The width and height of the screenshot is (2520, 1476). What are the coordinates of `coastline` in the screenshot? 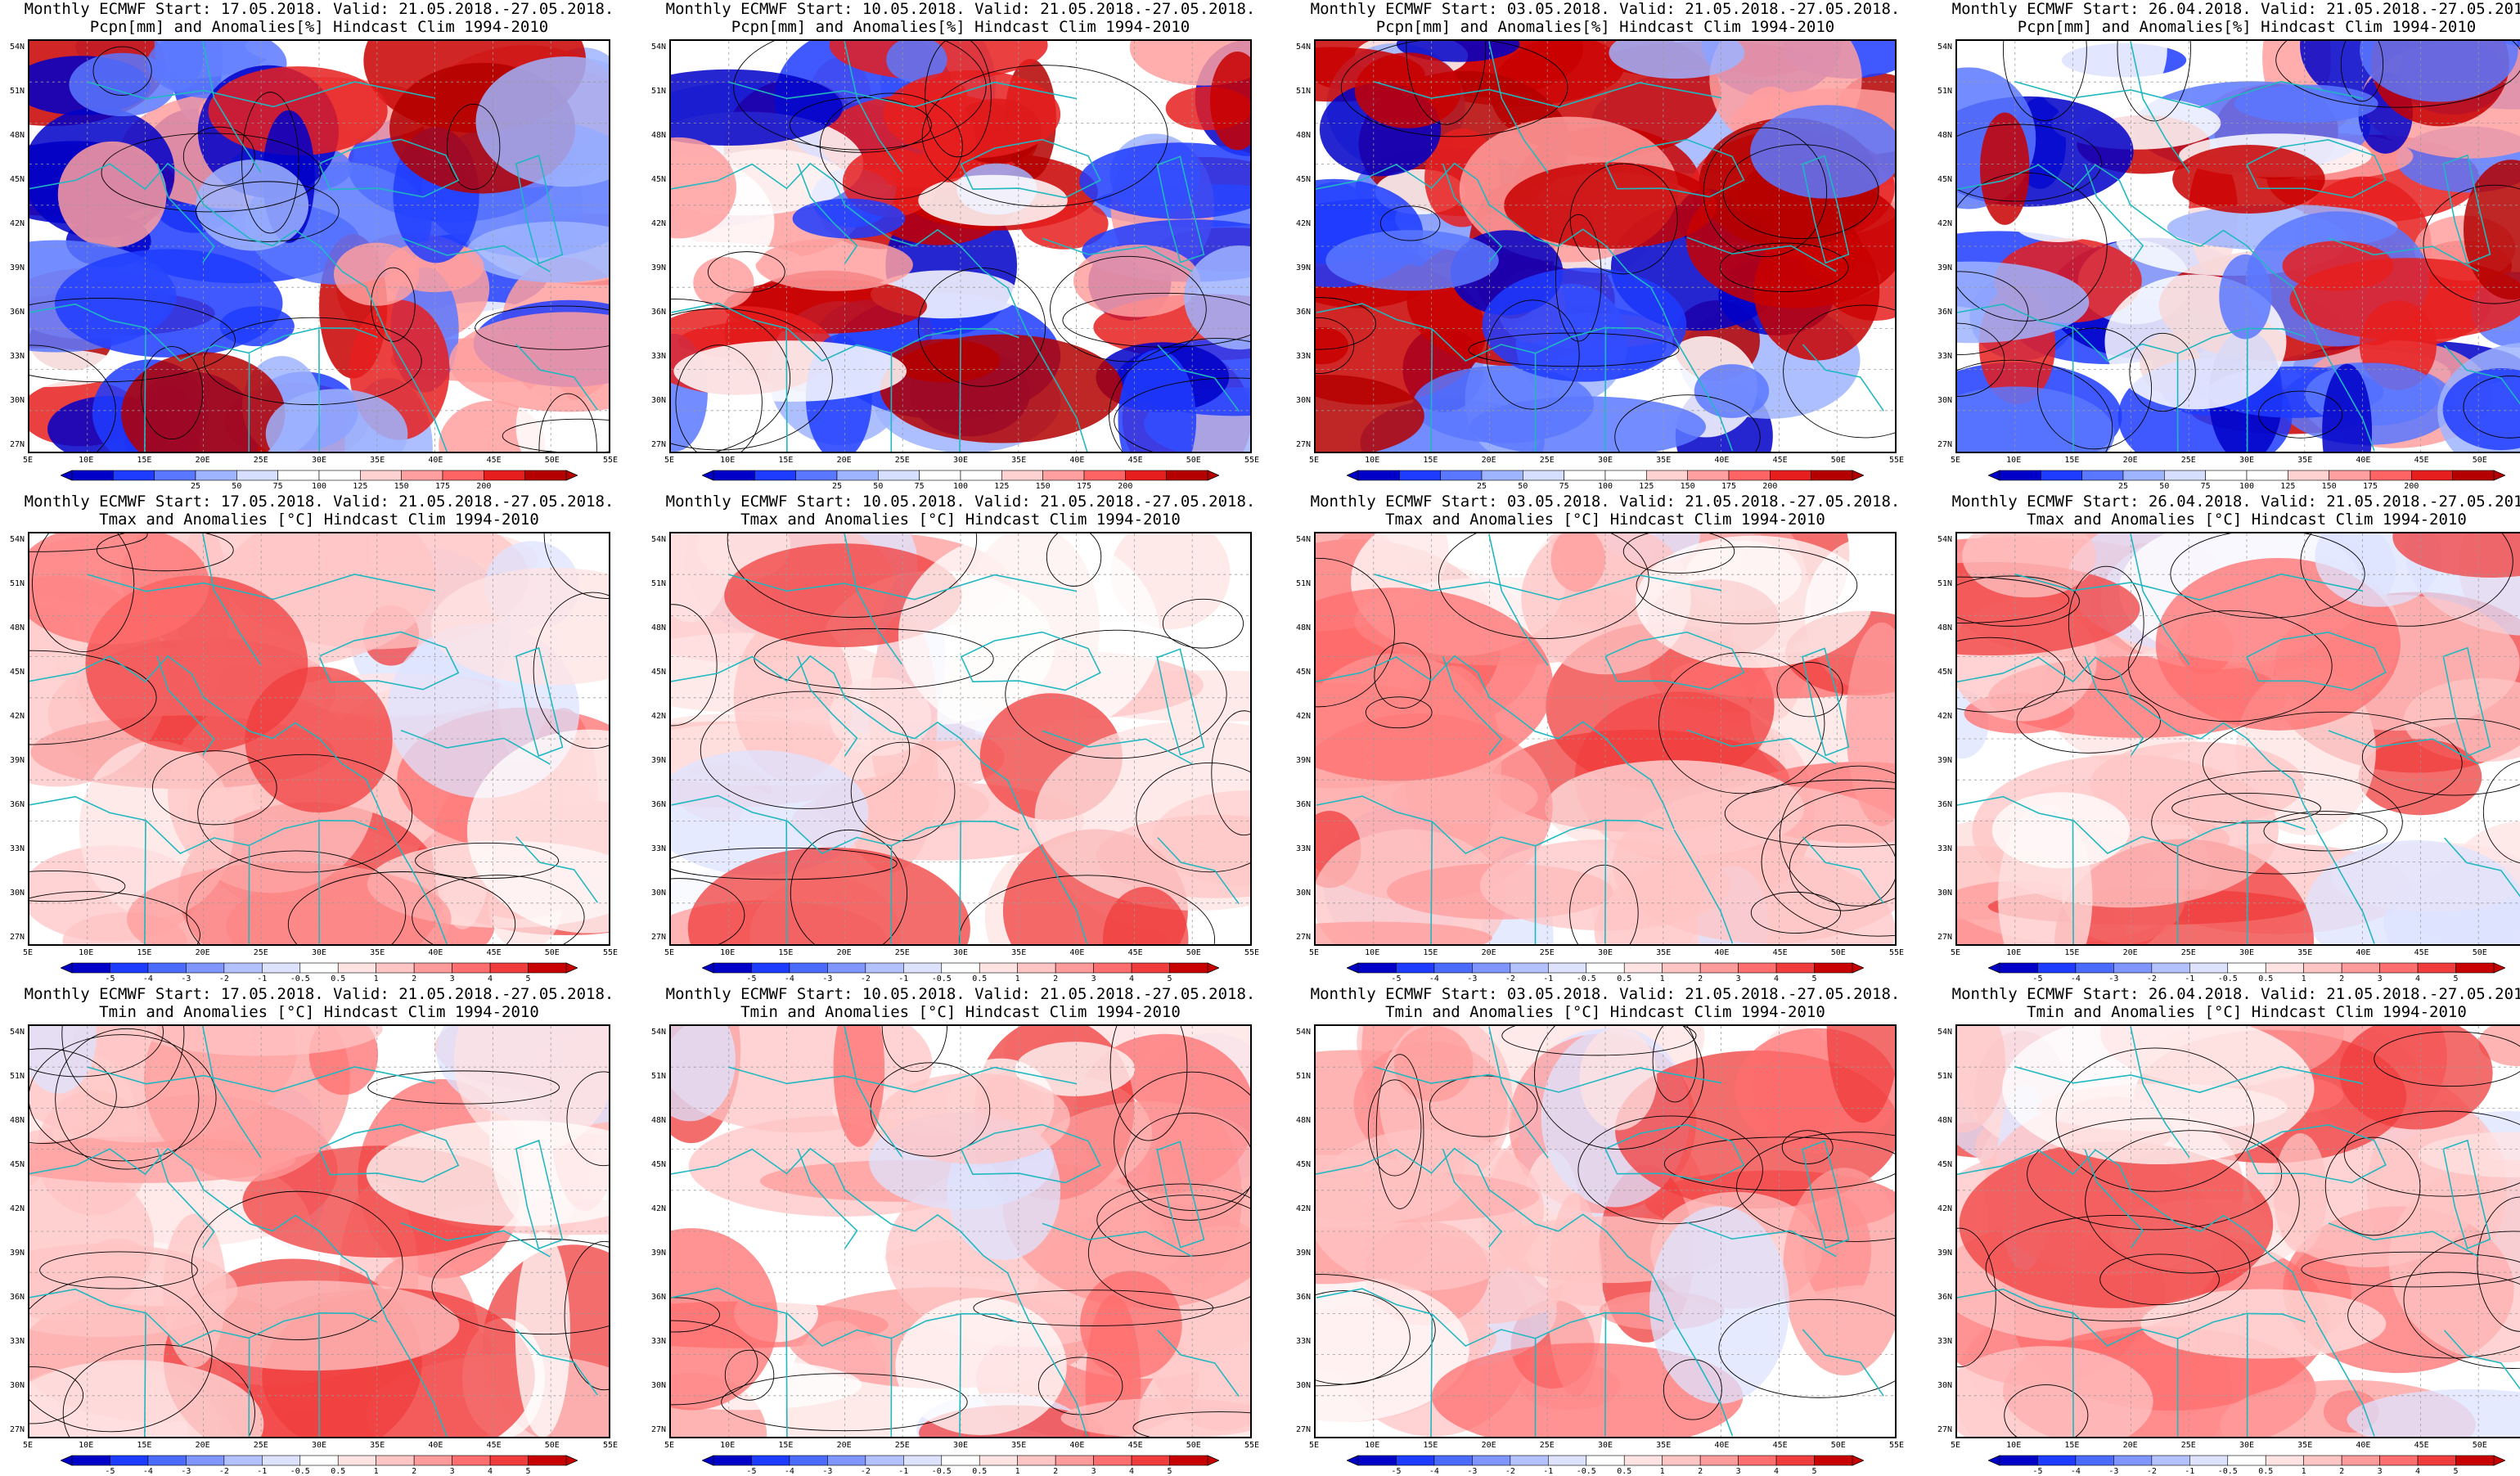 It's located at (1606, 1375).